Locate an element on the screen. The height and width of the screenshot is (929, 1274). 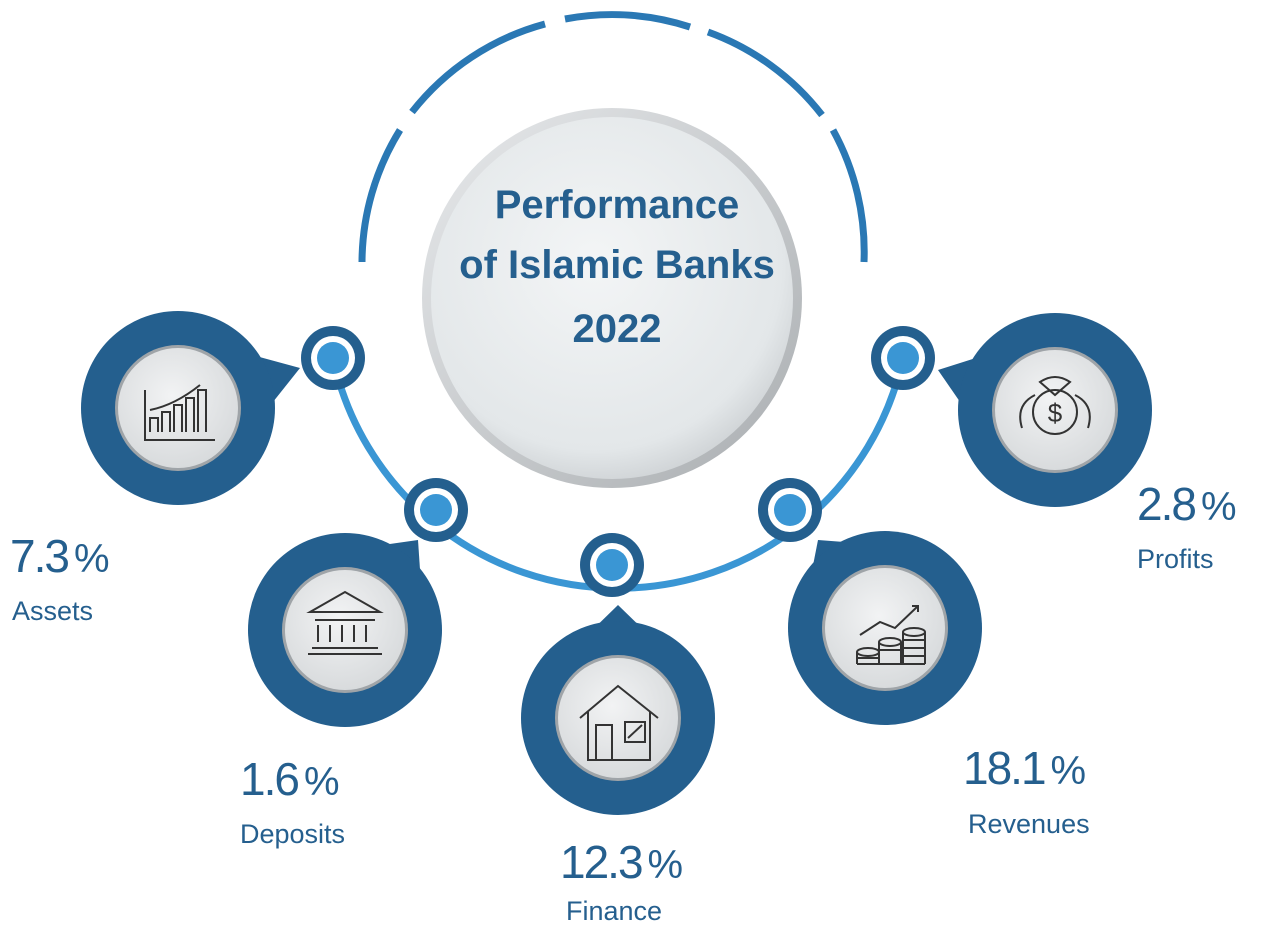
item: 1.6 % Deposits is located at coordinates (354, 663).